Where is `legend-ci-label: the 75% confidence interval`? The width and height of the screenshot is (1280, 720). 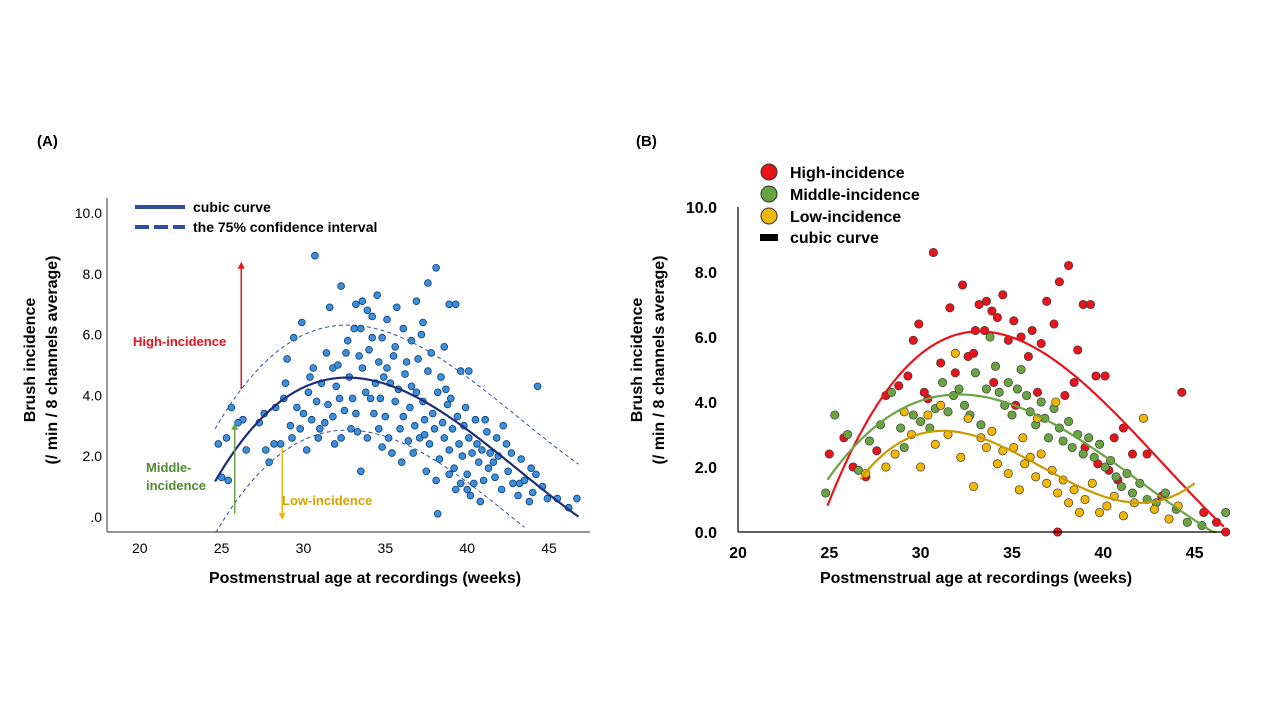 legend-ci-label: the 75% confidence interval is located at coordinates (285, 227).